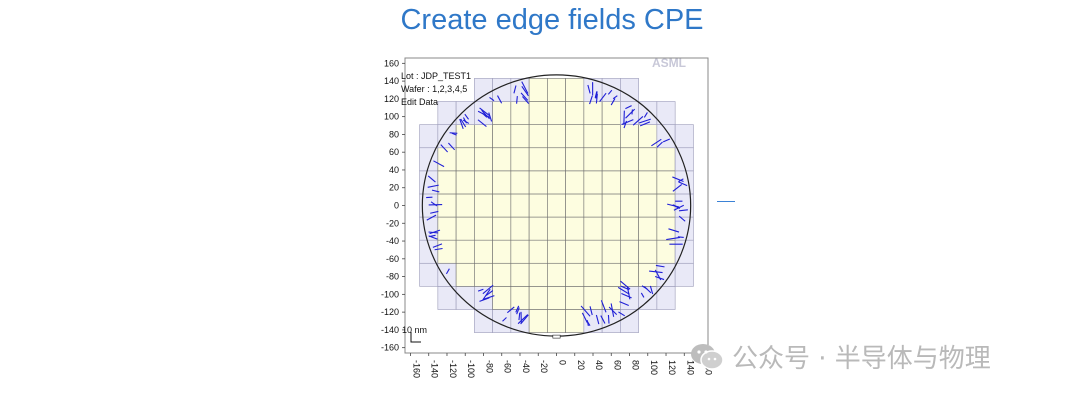  What do you see at coordinates (391, 81) in the screenshot?
I see `y-tick-label: 140` at bounding box center [391, 81].